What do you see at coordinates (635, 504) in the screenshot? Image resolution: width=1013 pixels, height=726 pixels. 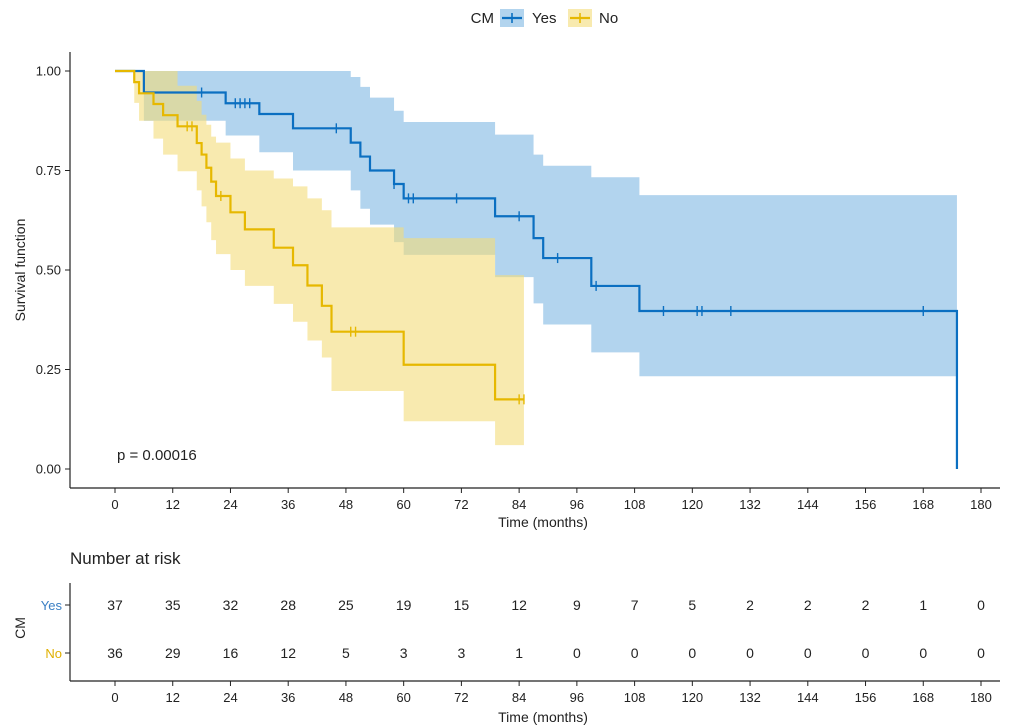 I see `x-tick-label: 108` at bounding box center [635, 504].